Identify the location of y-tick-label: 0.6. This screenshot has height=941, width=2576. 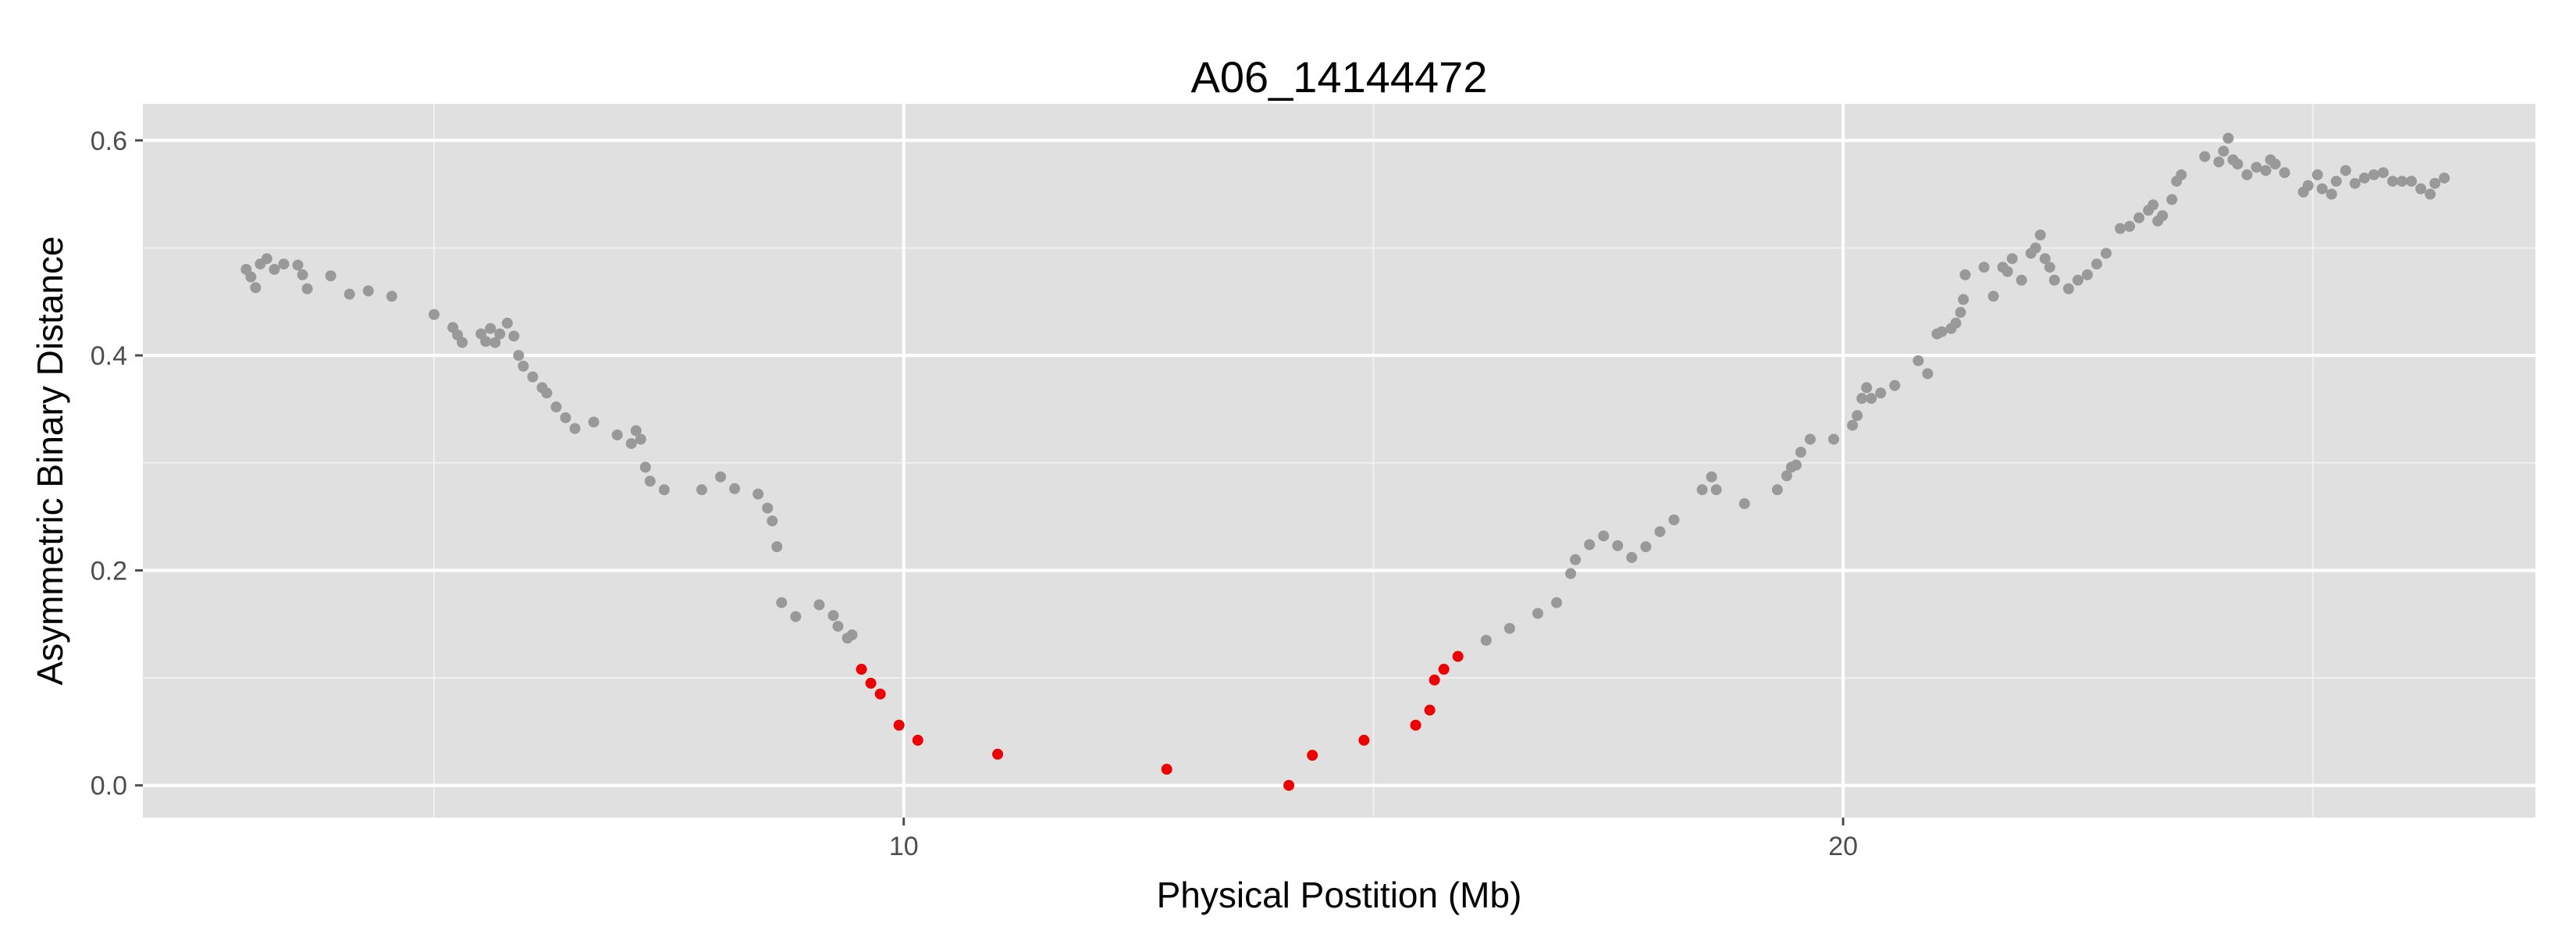
(109, 142).